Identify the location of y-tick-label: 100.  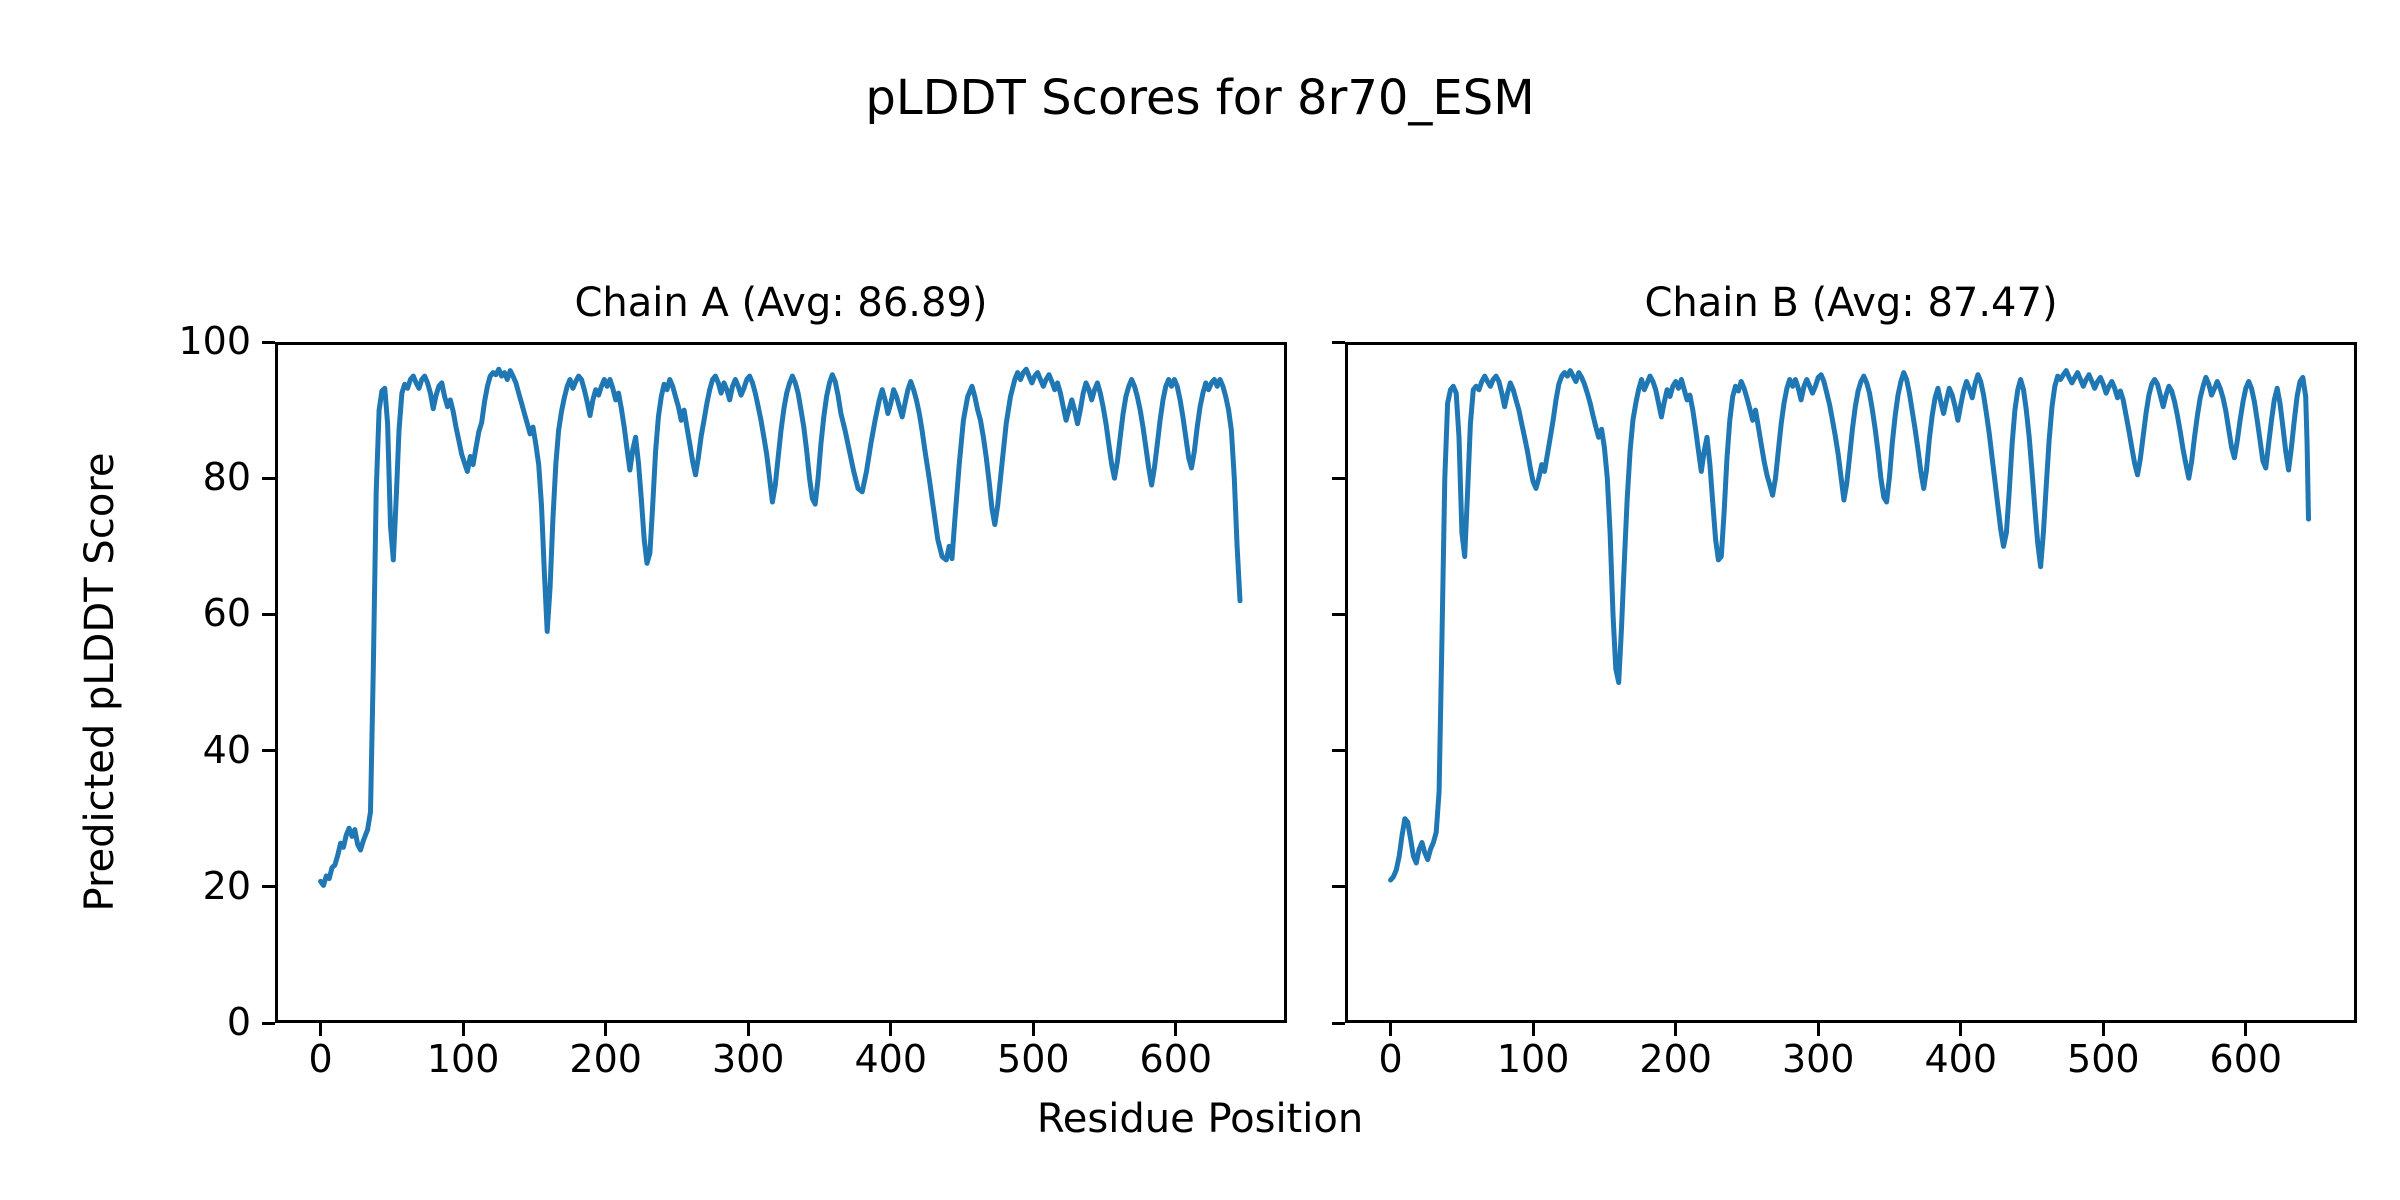
(214, 341).